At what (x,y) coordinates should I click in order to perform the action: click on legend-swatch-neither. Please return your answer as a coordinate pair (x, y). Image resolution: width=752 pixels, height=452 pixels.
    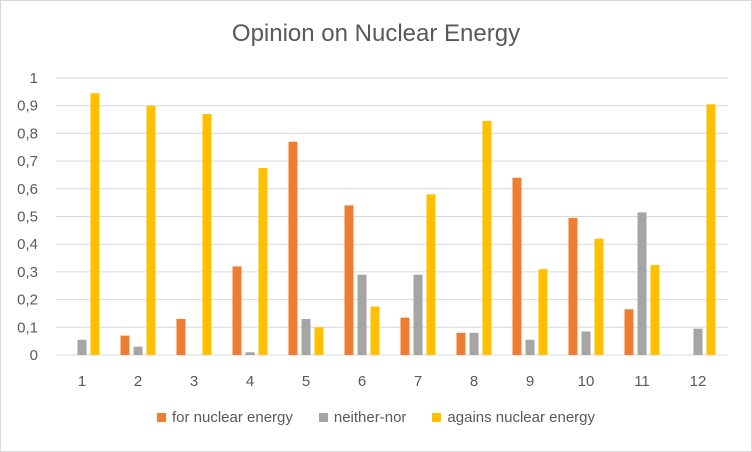
    Looking at the image, I should click on (323, 417).